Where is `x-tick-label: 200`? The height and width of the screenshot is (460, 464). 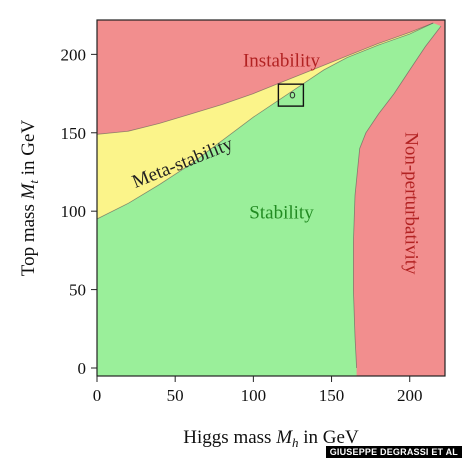 x-tick-label: 200 is located at coordinates (410, 395).